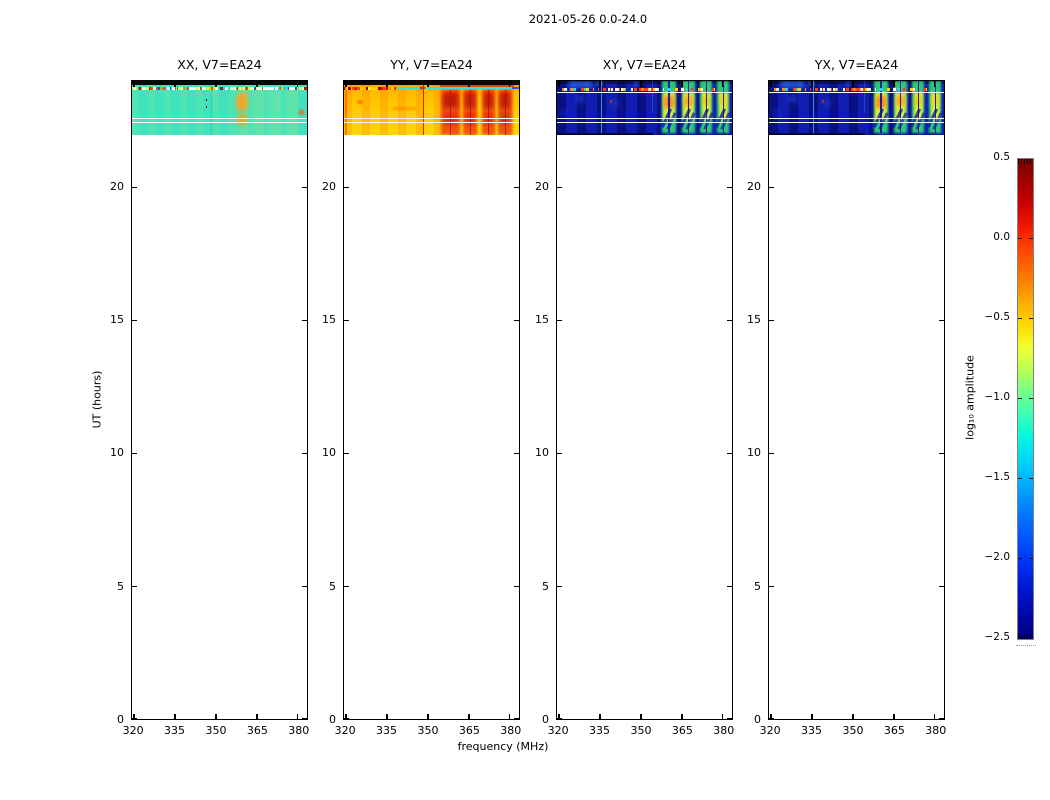 This screenshot has width=1050, height=800. What do you see at coordinates (641, 730) in the screenshot?
I see `xtick-label: 350` at bounding box center [641, 730].